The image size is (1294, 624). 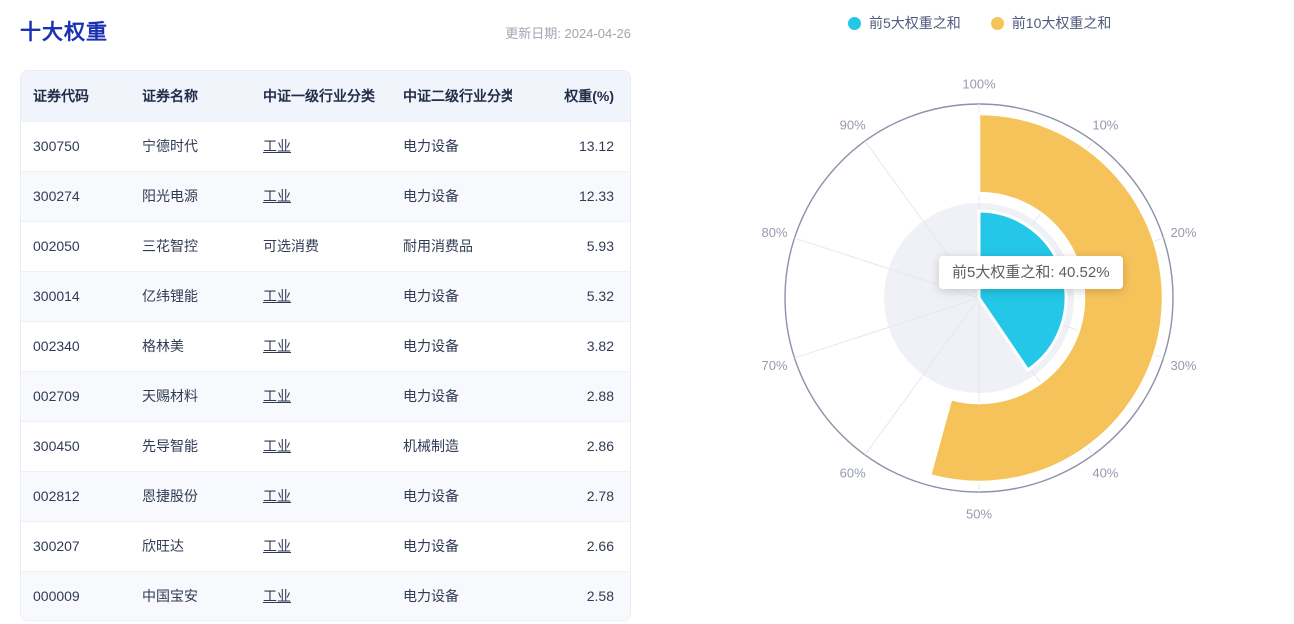 I want to click on cell-weight: 12.33, so click(x=571, y=195).